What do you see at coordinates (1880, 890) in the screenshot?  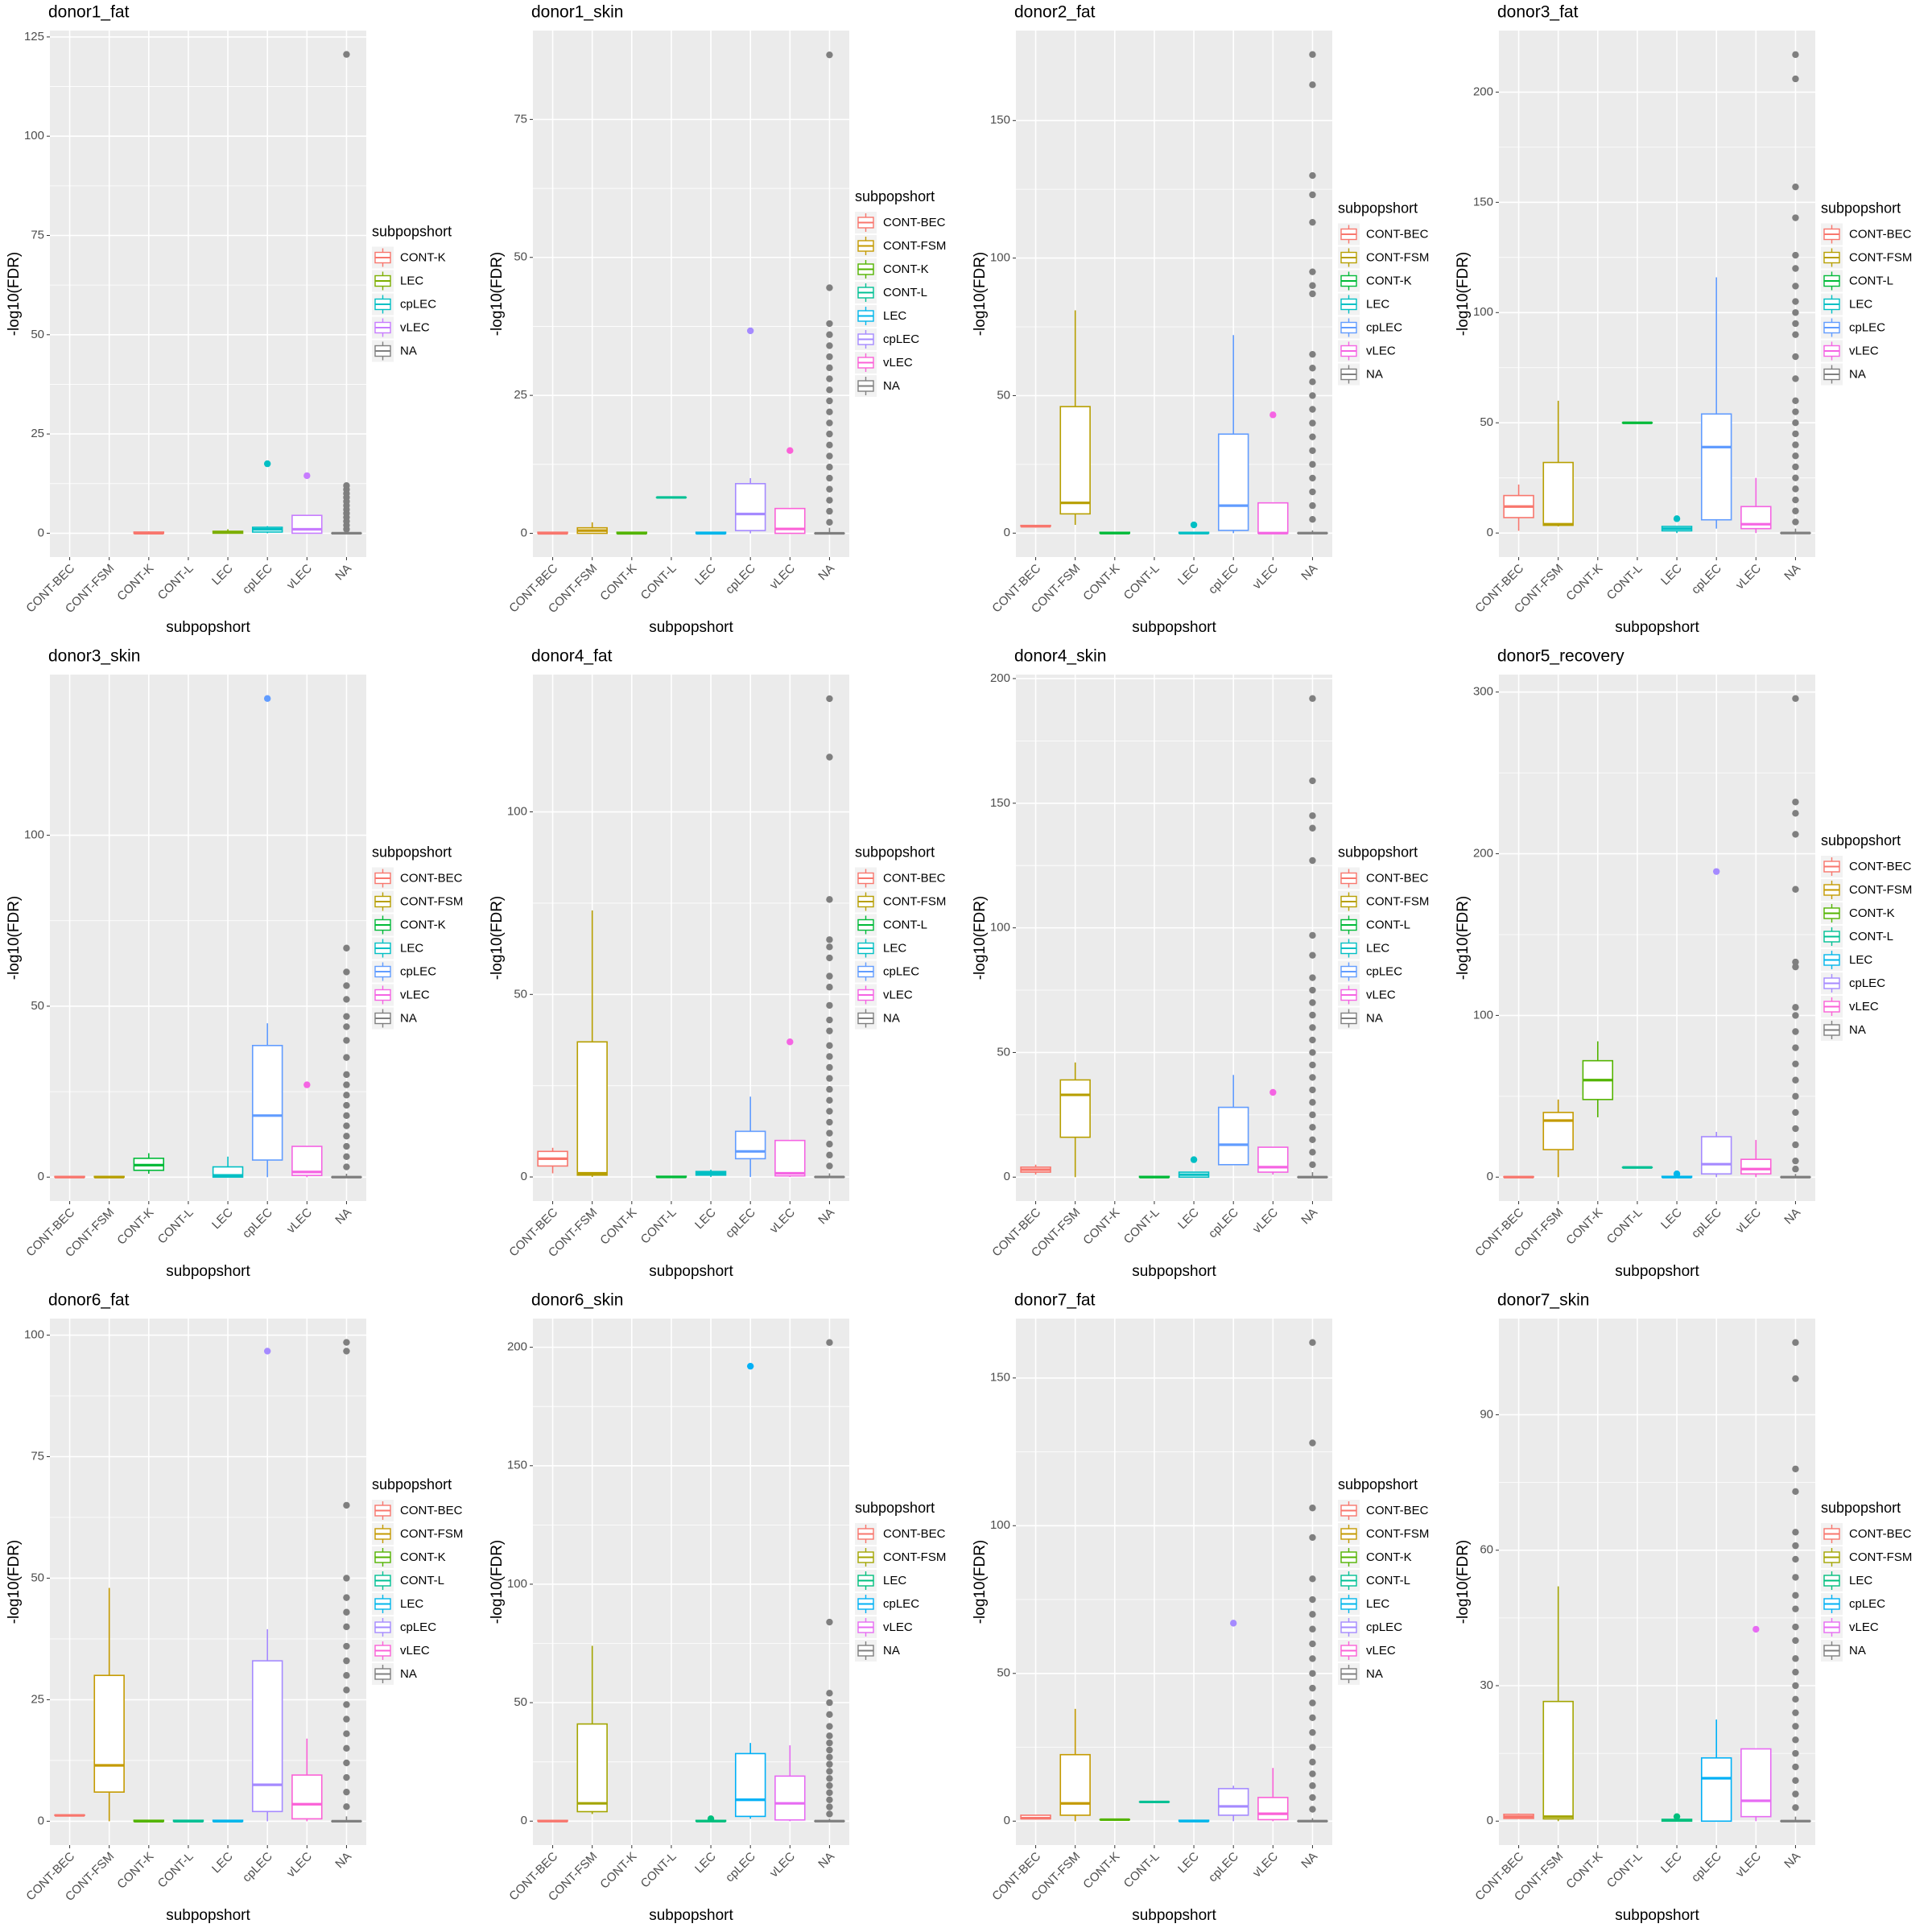 I see `legend-label: CONT-FSM` at bounding box center [1880, 890].